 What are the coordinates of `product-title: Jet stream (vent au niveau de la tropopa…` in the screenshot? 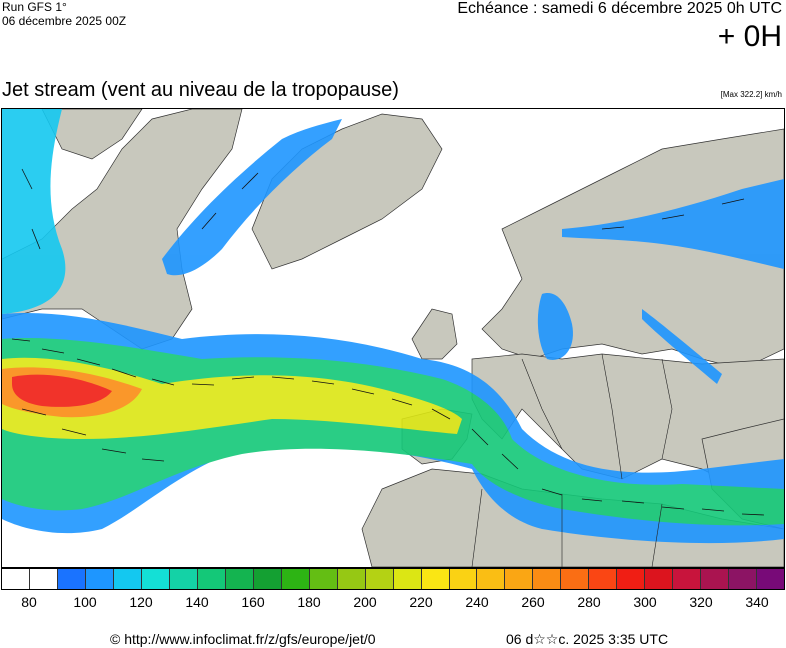 It's located at (200, 90).